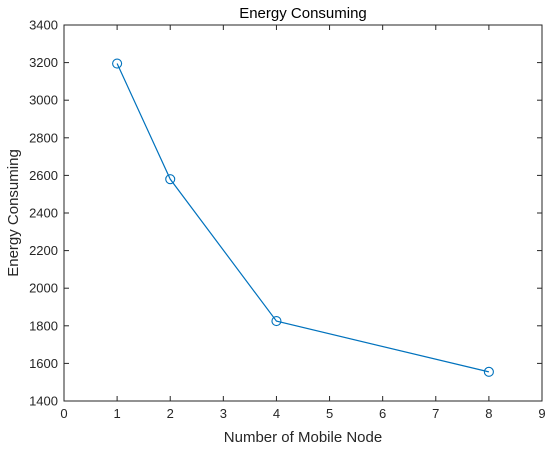 This screenshot has height=449, width=550. I want to click on y-tick-label: 3200, so click(43, 62).